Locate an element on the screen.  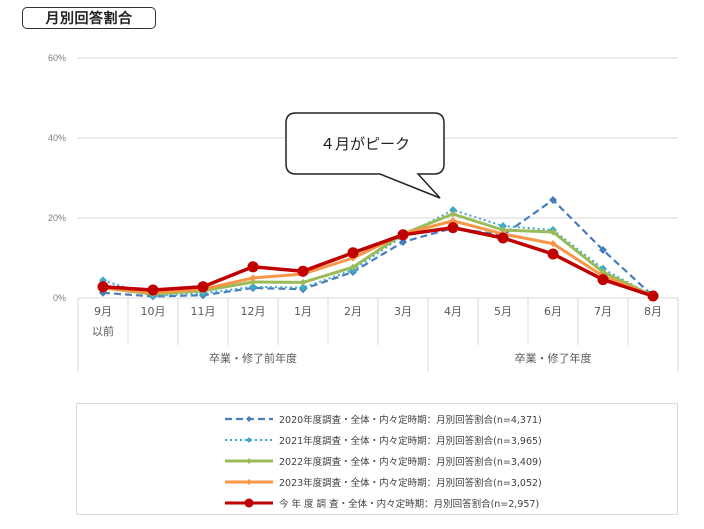
x-tick-label: 3月 is located at coordinates (403, 311).